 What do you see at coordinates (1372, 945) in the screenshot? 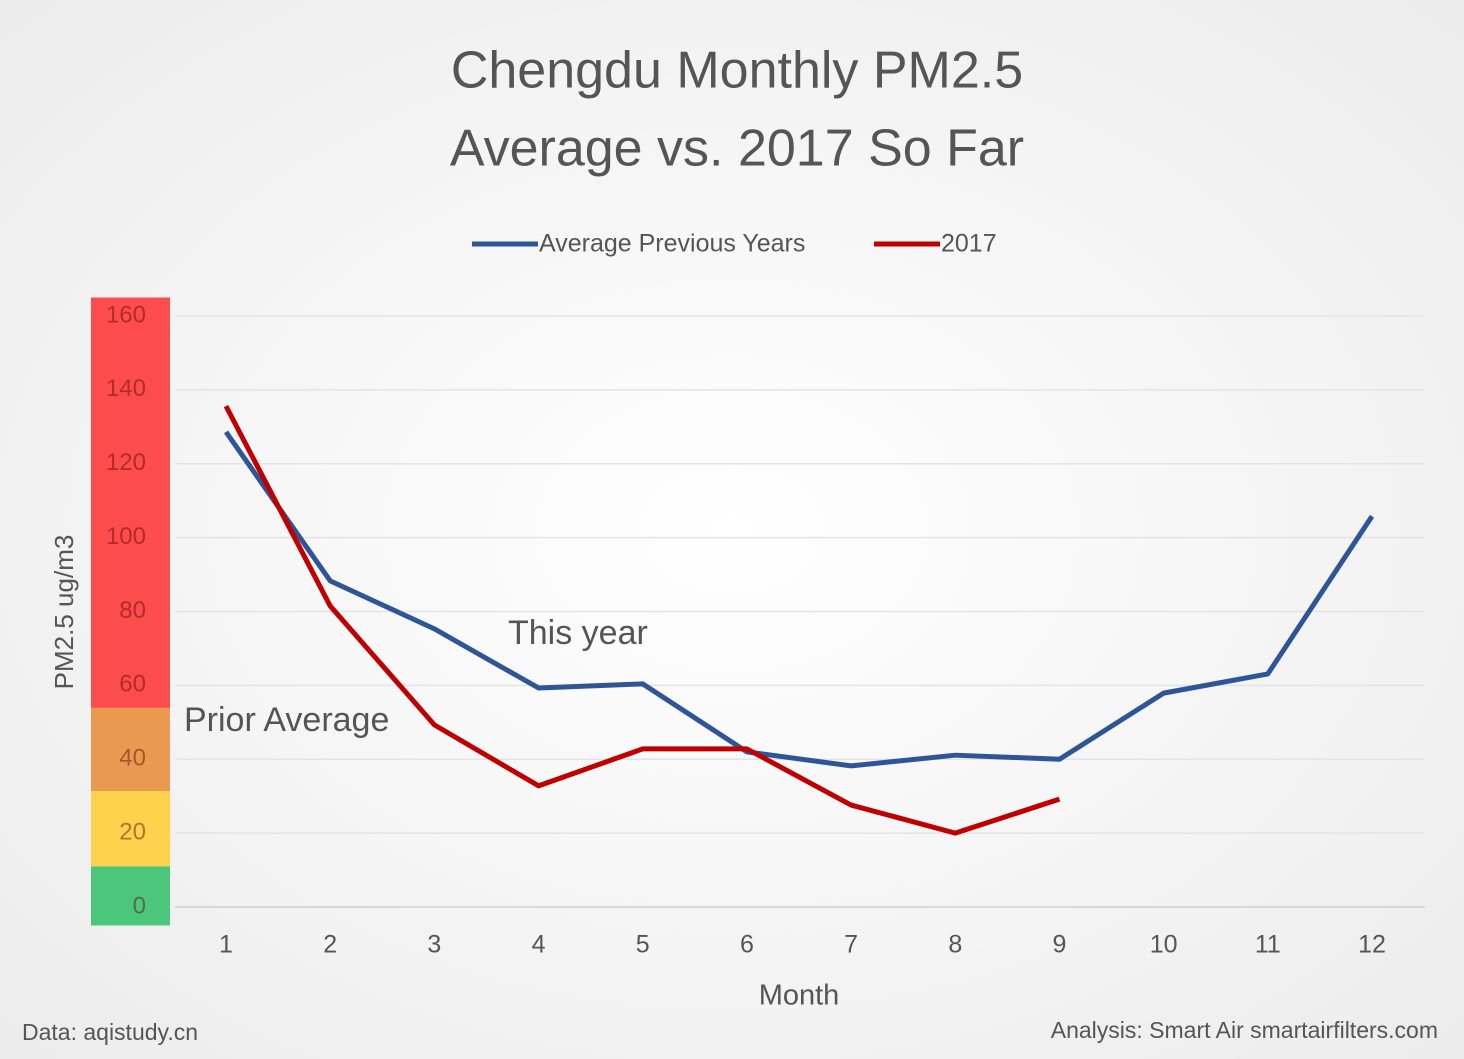
I see `x-tick-label: 12` at bounding box center [1372, 945].